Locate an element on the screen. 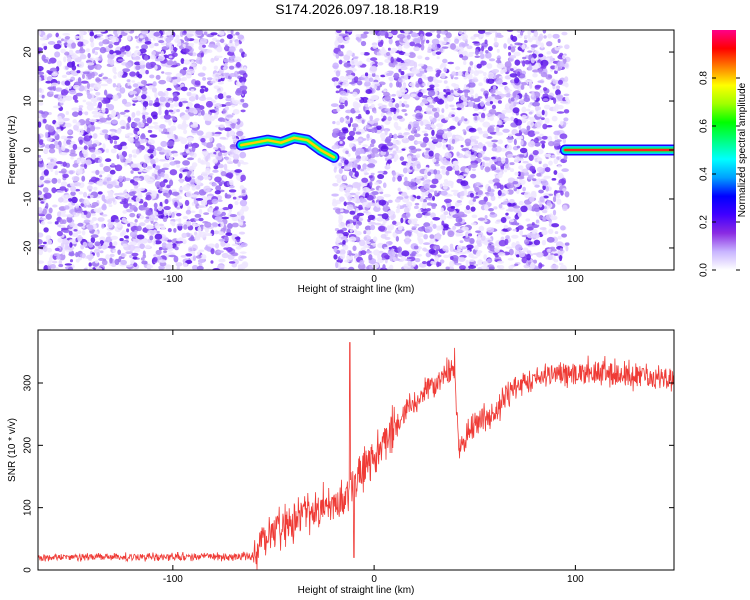 This screenshot has height=600, width=750. colorbar-tick-label: 0.0 is located at coordinates (704, 270).